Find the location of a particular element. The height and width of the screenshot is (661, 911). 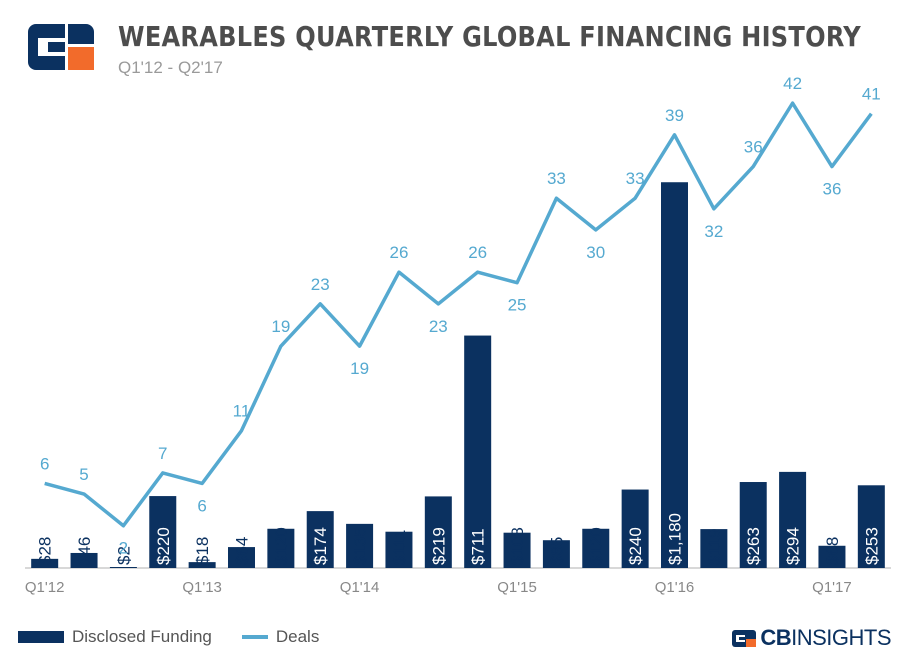

chart-legend: Disclosed Funding Deals is located at coordinates (183, 637).